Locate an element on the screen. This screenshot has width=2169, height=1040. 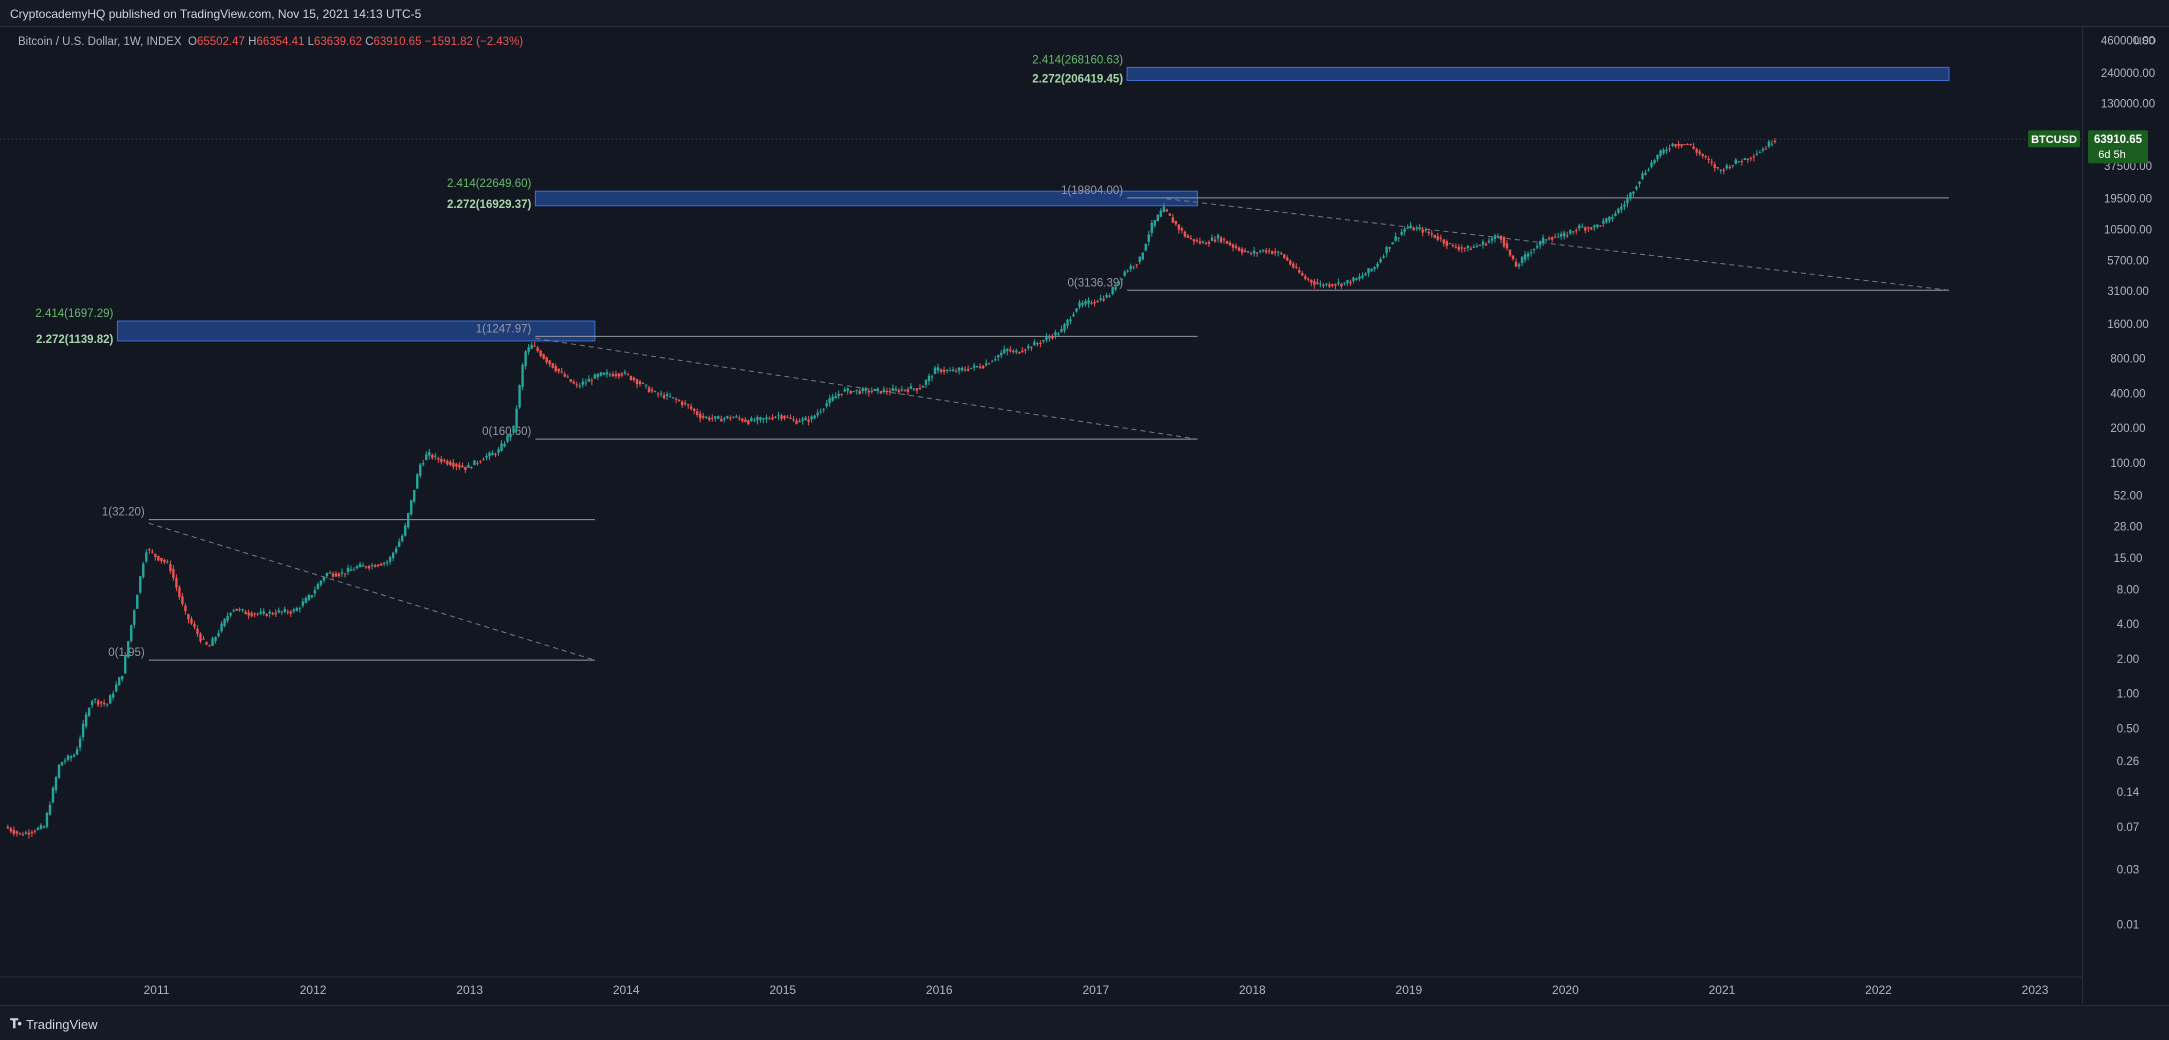
y-tick-label: 0.01 is located at coordinates (2128, 925).